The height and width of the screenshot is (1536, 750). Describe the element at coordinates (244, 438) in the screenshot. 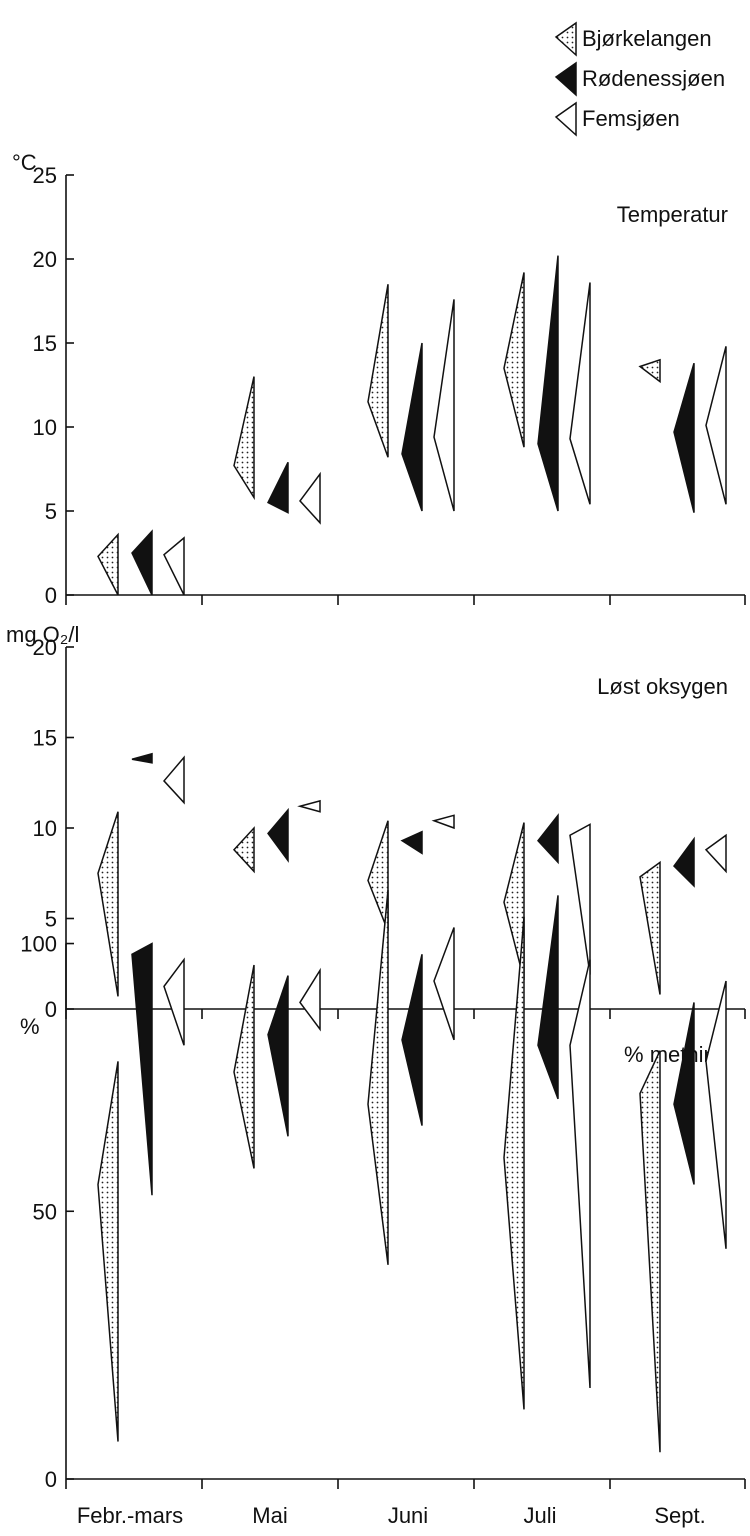

I see `mark-temperatur-bjorkelangen-mai` at that location.